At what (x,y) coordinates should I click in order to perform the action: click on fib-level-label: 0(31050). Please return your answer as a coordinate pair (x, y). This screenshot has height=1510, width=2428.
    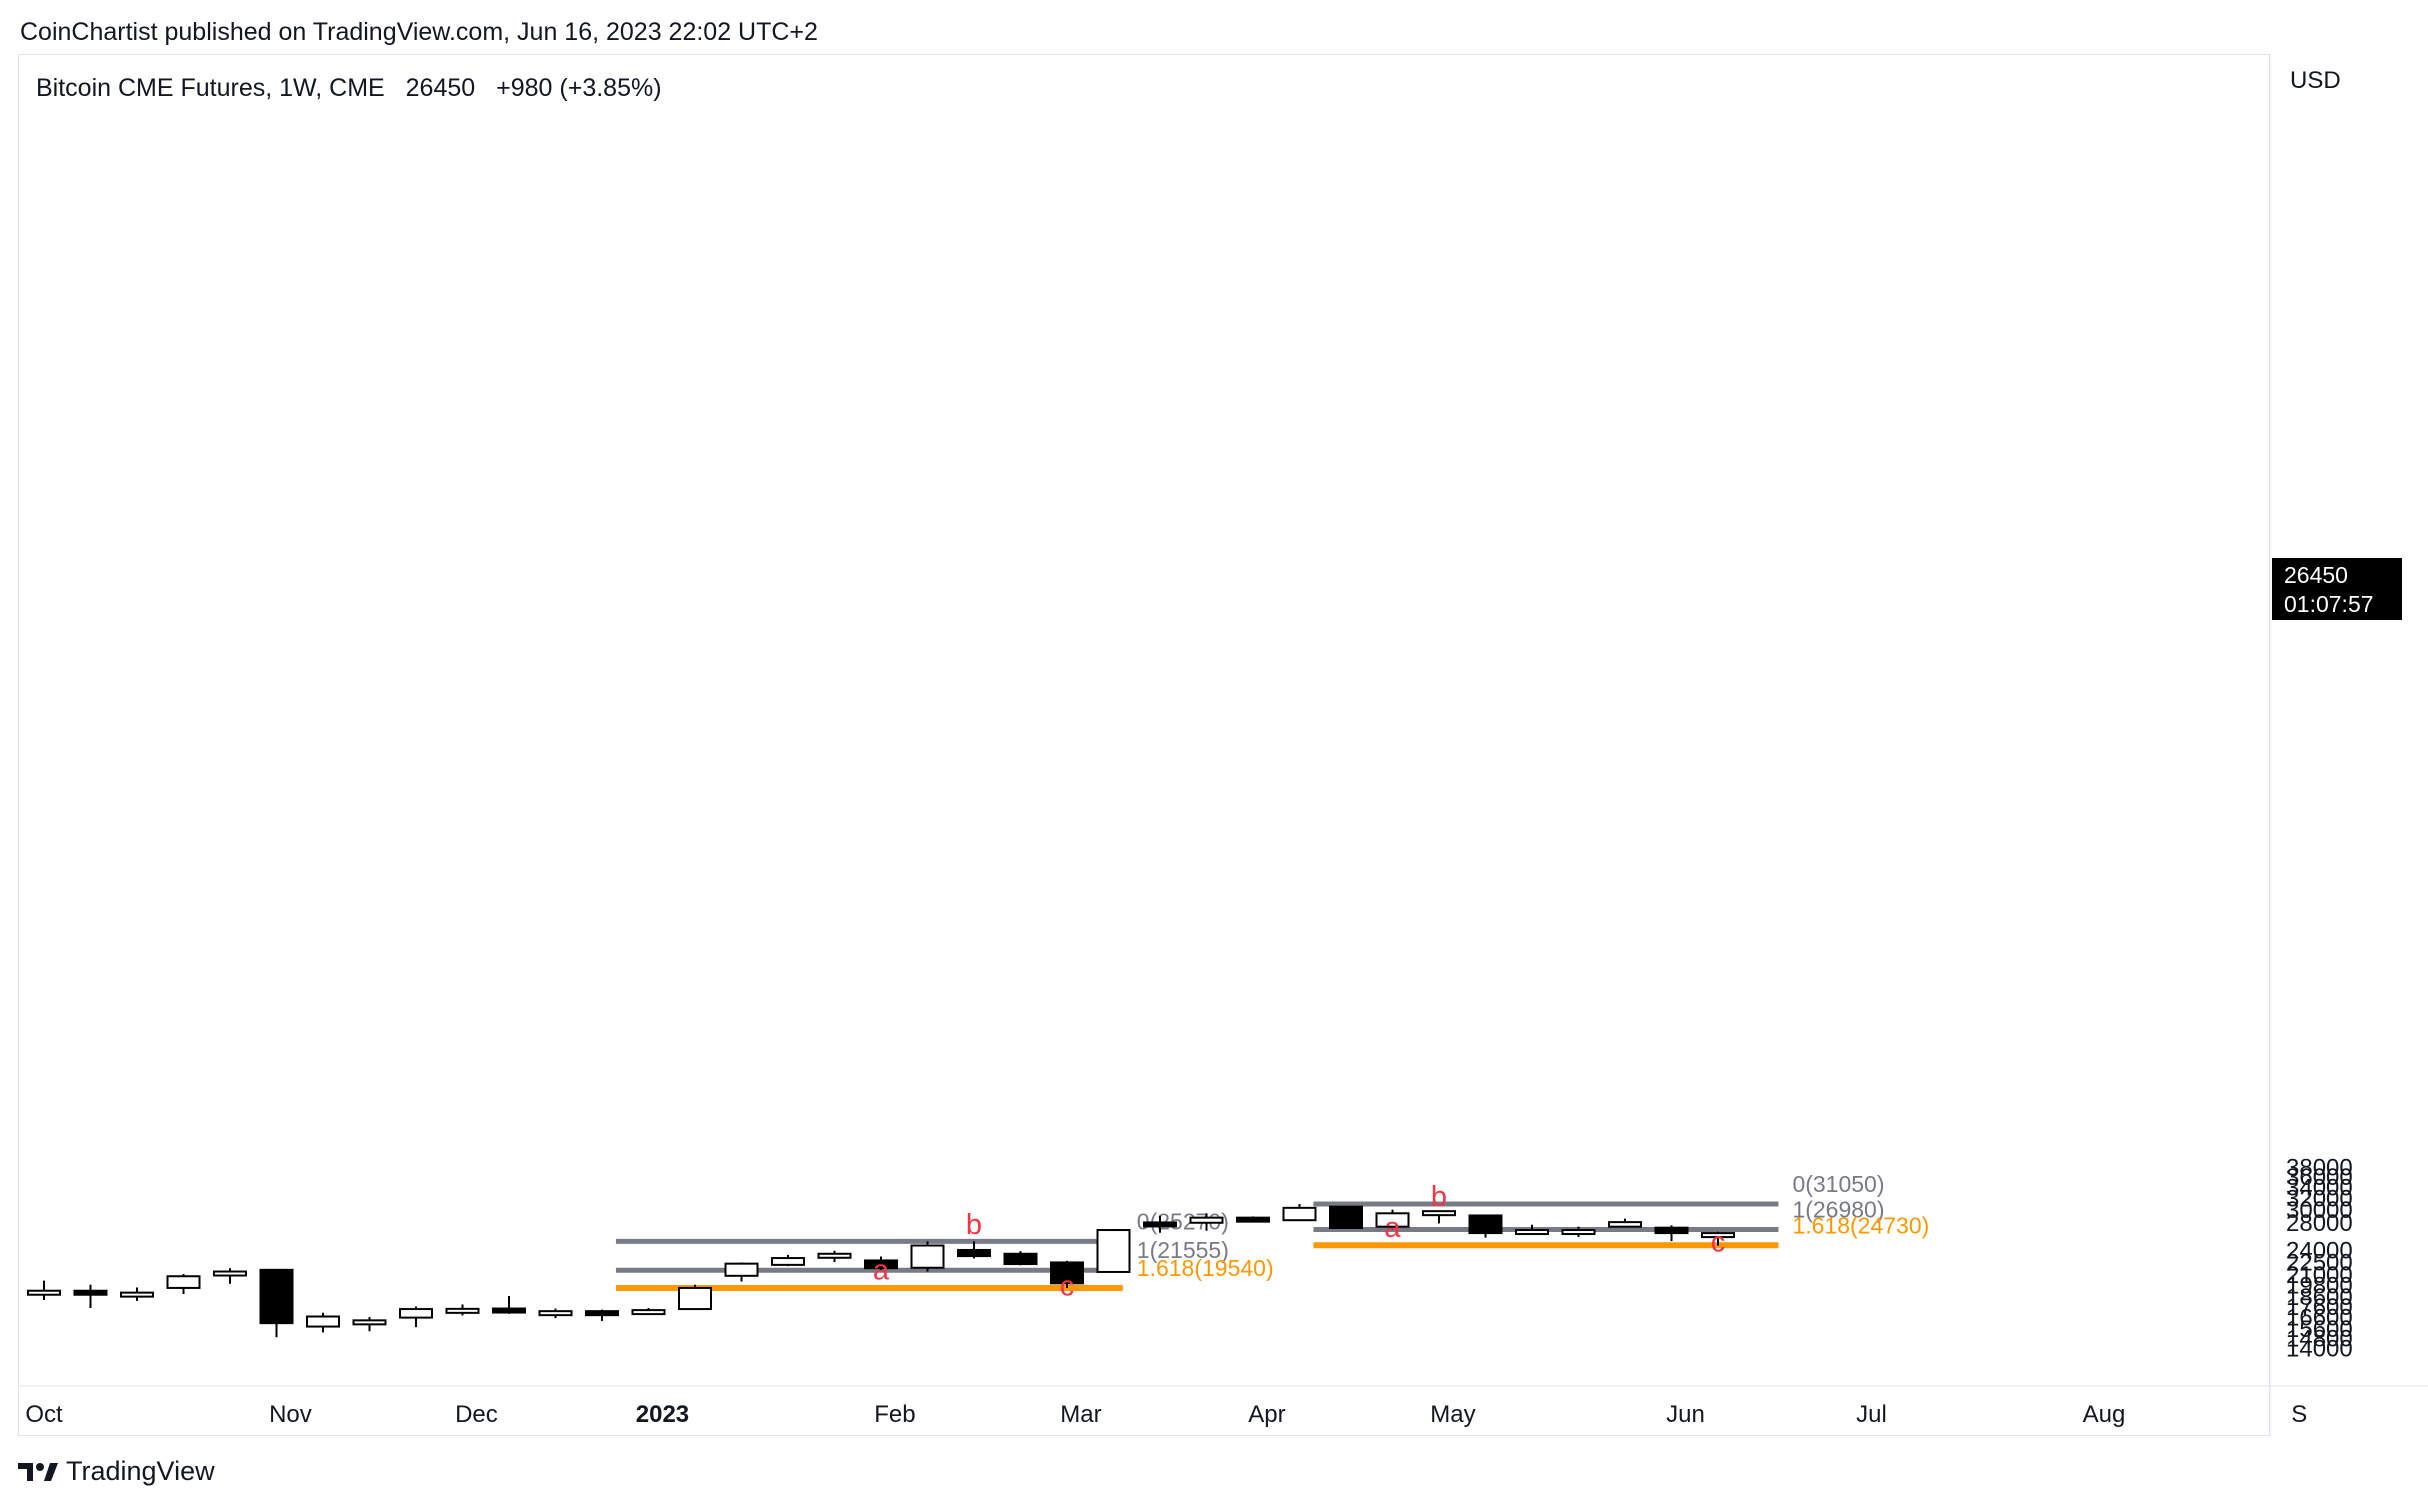
    Looking at the image, I should click on (1838, 1184).